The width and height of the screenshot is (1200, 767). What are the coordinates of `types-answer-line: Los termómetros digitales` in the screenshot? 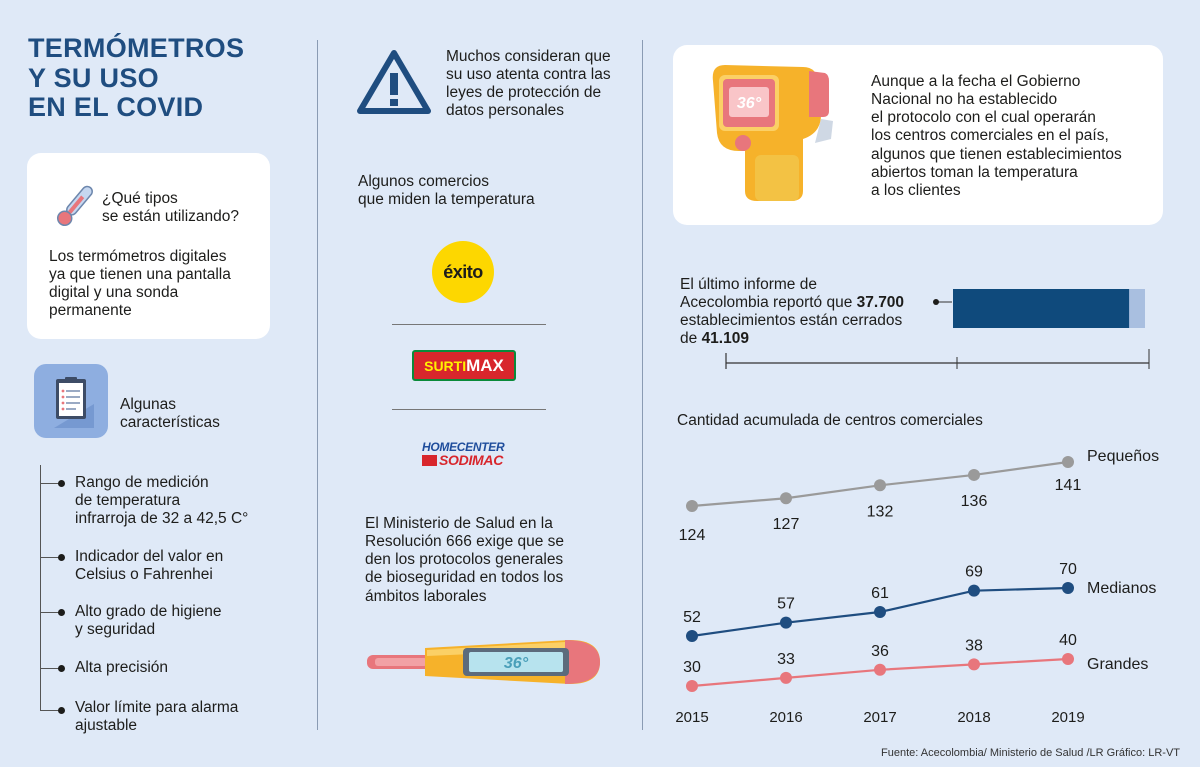 It's located at (138, 256).